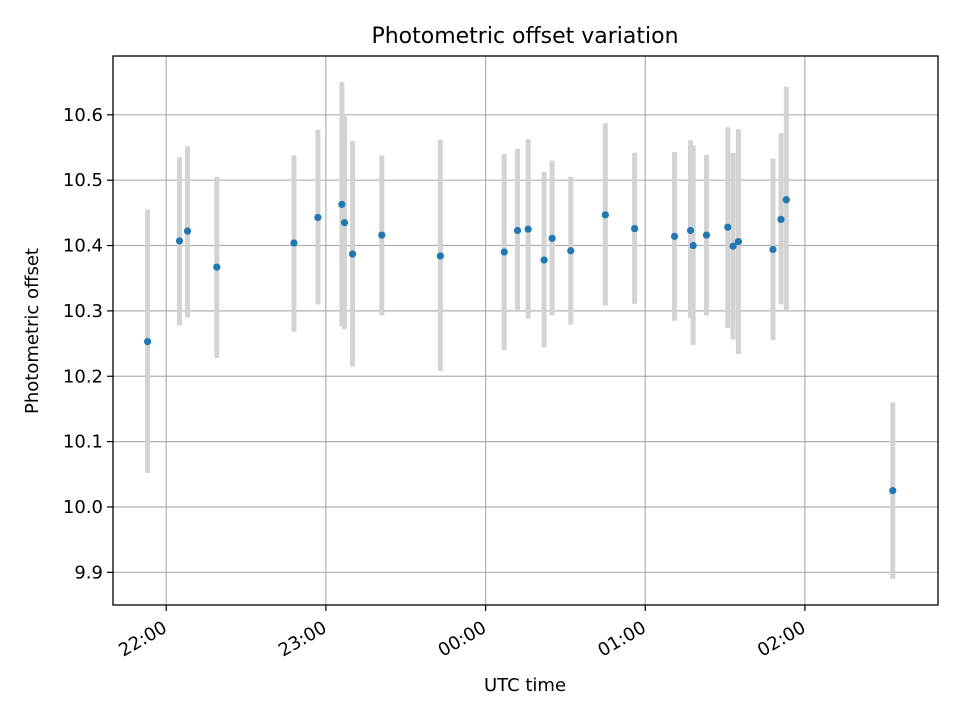 The height and width of the screenshot is (720, 960). Describe the element at coordinates (302, 639) in the screenshot. I see `x-tick-label: 23:00` at that location.